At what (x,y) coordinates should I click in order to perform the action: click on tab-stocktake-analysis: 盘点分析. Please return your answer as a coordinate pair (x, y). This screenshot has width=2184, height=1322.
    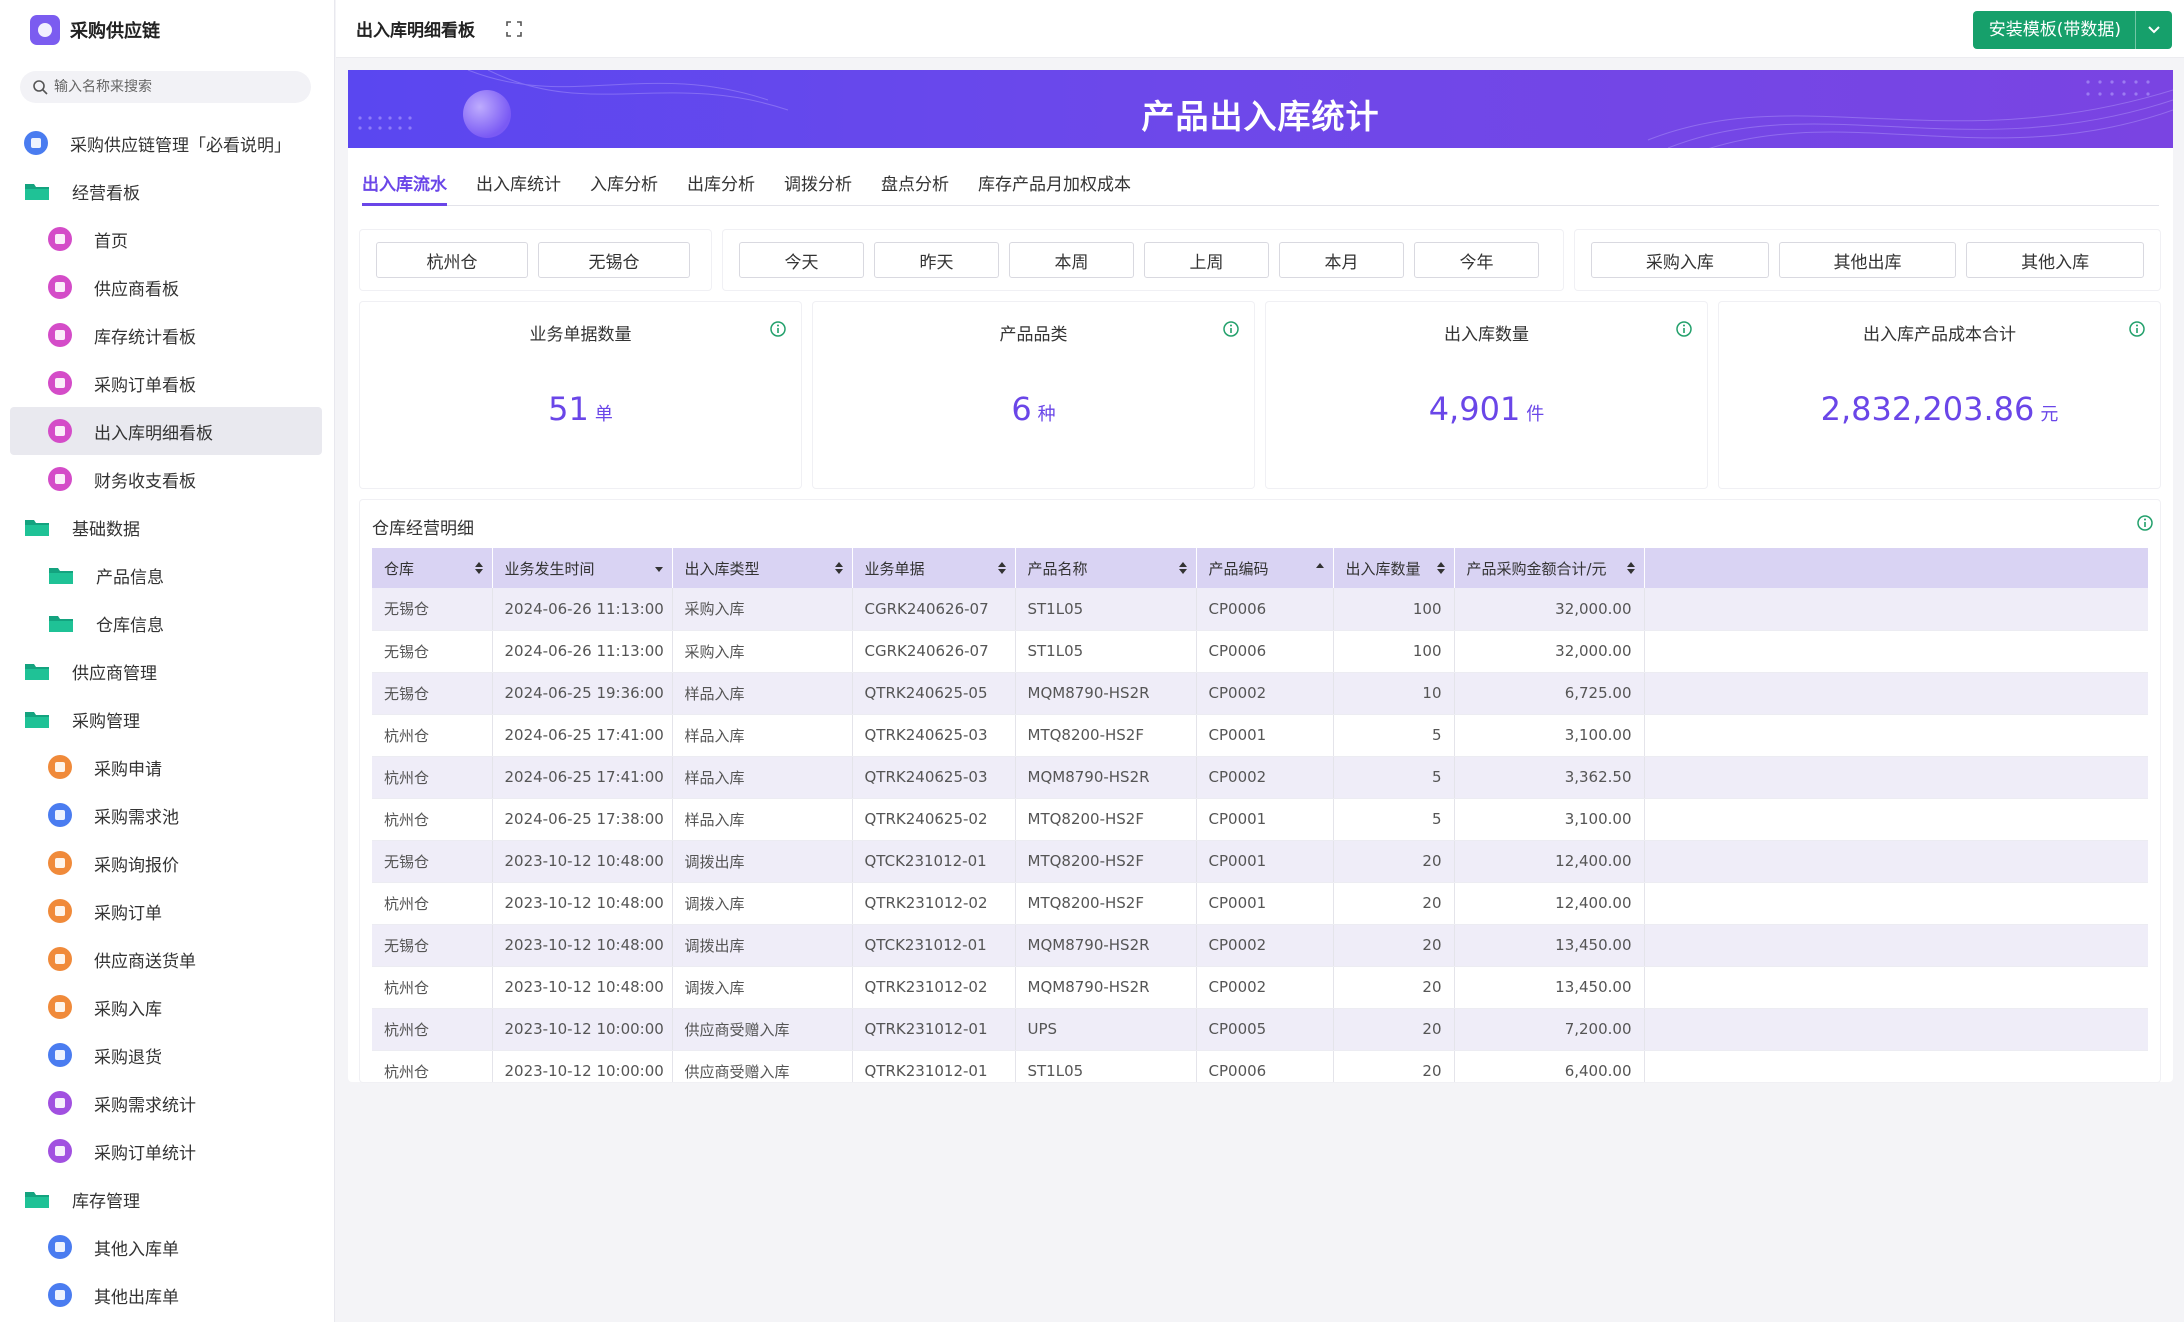
    Looking at the image, I should click on (915, 185).